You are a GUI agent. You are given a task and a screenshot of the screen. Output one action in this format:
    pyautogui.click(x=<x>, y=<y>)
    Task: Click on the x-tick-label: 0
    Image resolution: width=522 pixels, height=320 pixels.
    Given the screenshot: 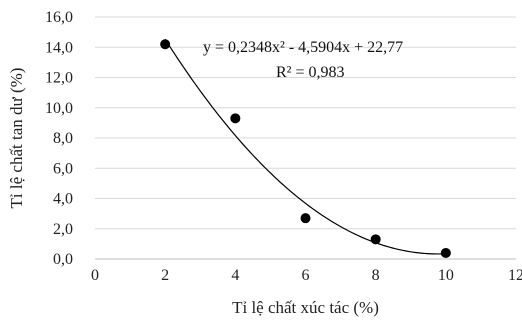 What is the action you would take?
    pyautogui.click(x=95, y=275)
    